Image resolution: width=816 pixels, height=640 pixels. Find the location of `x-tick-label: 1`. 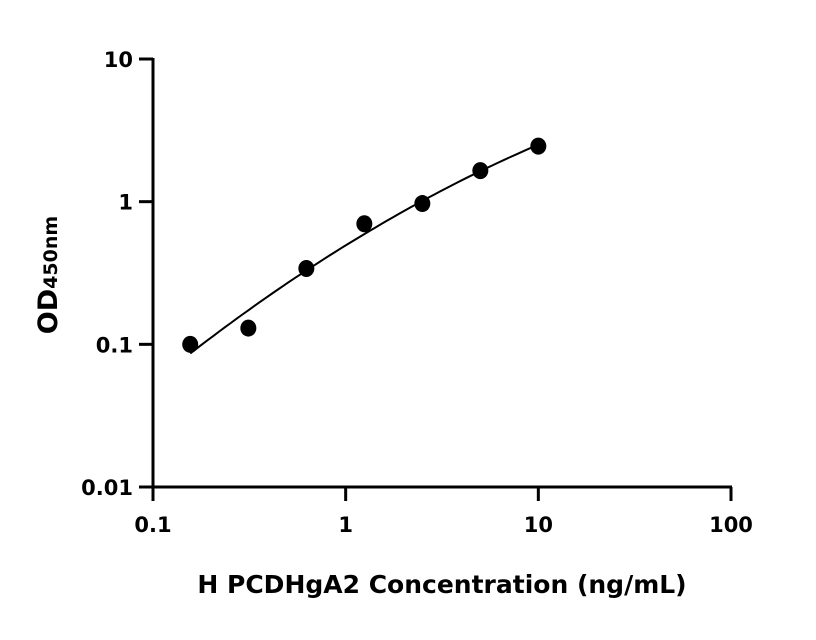

x-tick-label: 1 is located at coordinates (345, 525).